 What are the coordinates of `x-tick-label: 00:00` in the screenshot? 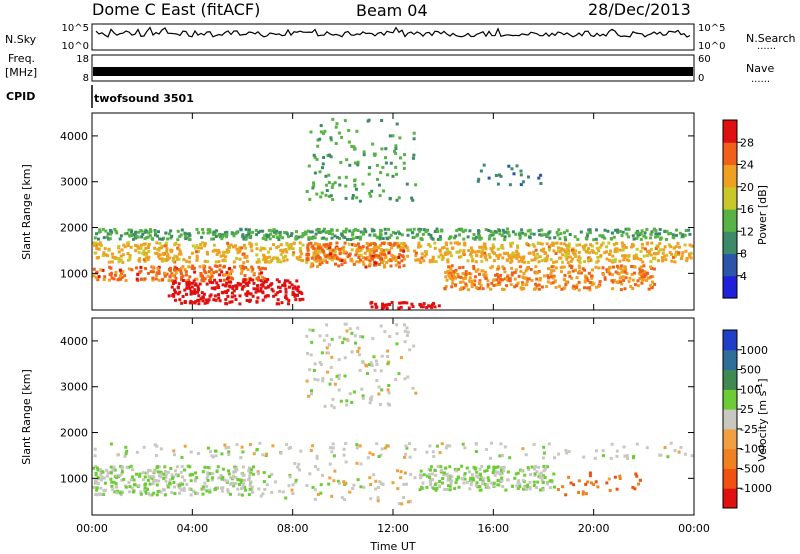 It's located at (92, 528).